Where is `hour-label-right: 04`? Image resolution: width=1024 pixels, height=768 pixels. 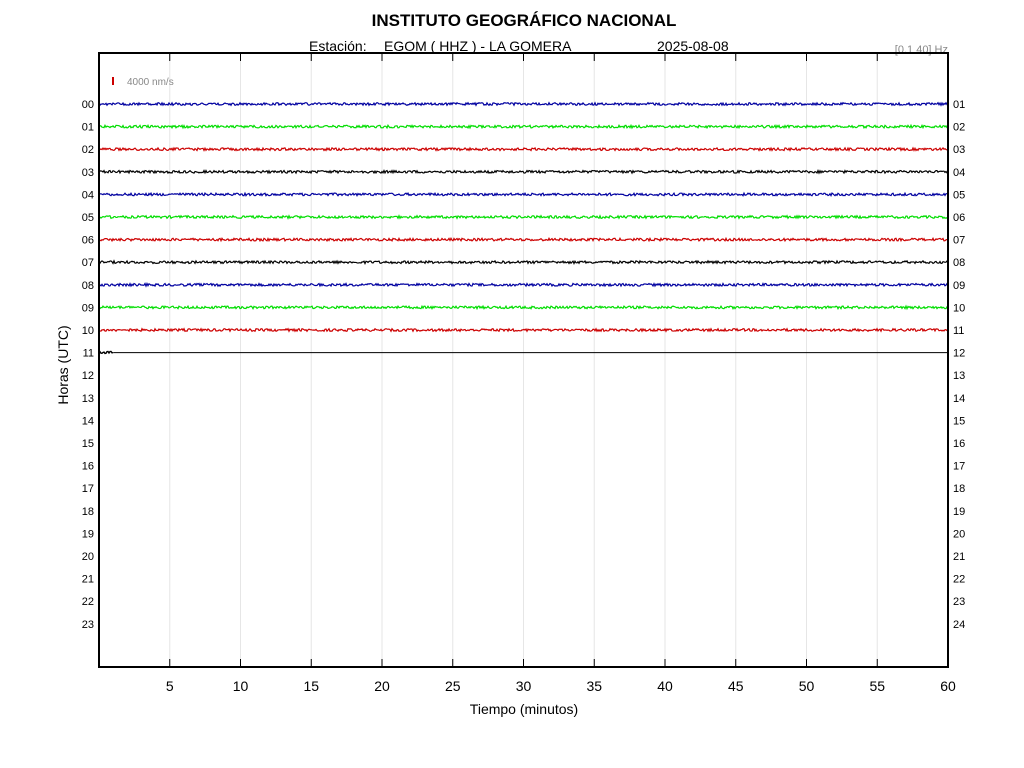 hour-label-right: 04 is located at coordinates (959, 173).